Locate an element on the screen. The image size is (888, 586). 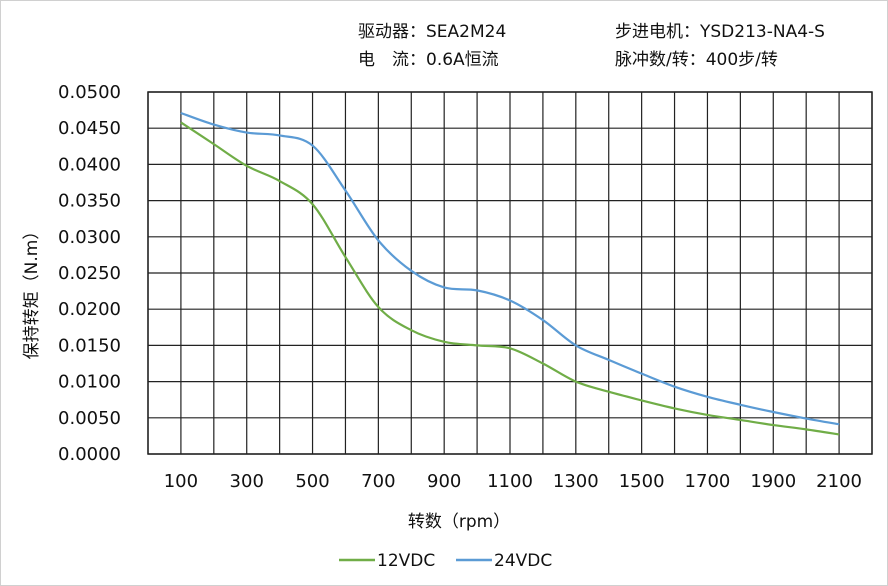
x-tick-label: 700 is located at coordinates (378, 481).